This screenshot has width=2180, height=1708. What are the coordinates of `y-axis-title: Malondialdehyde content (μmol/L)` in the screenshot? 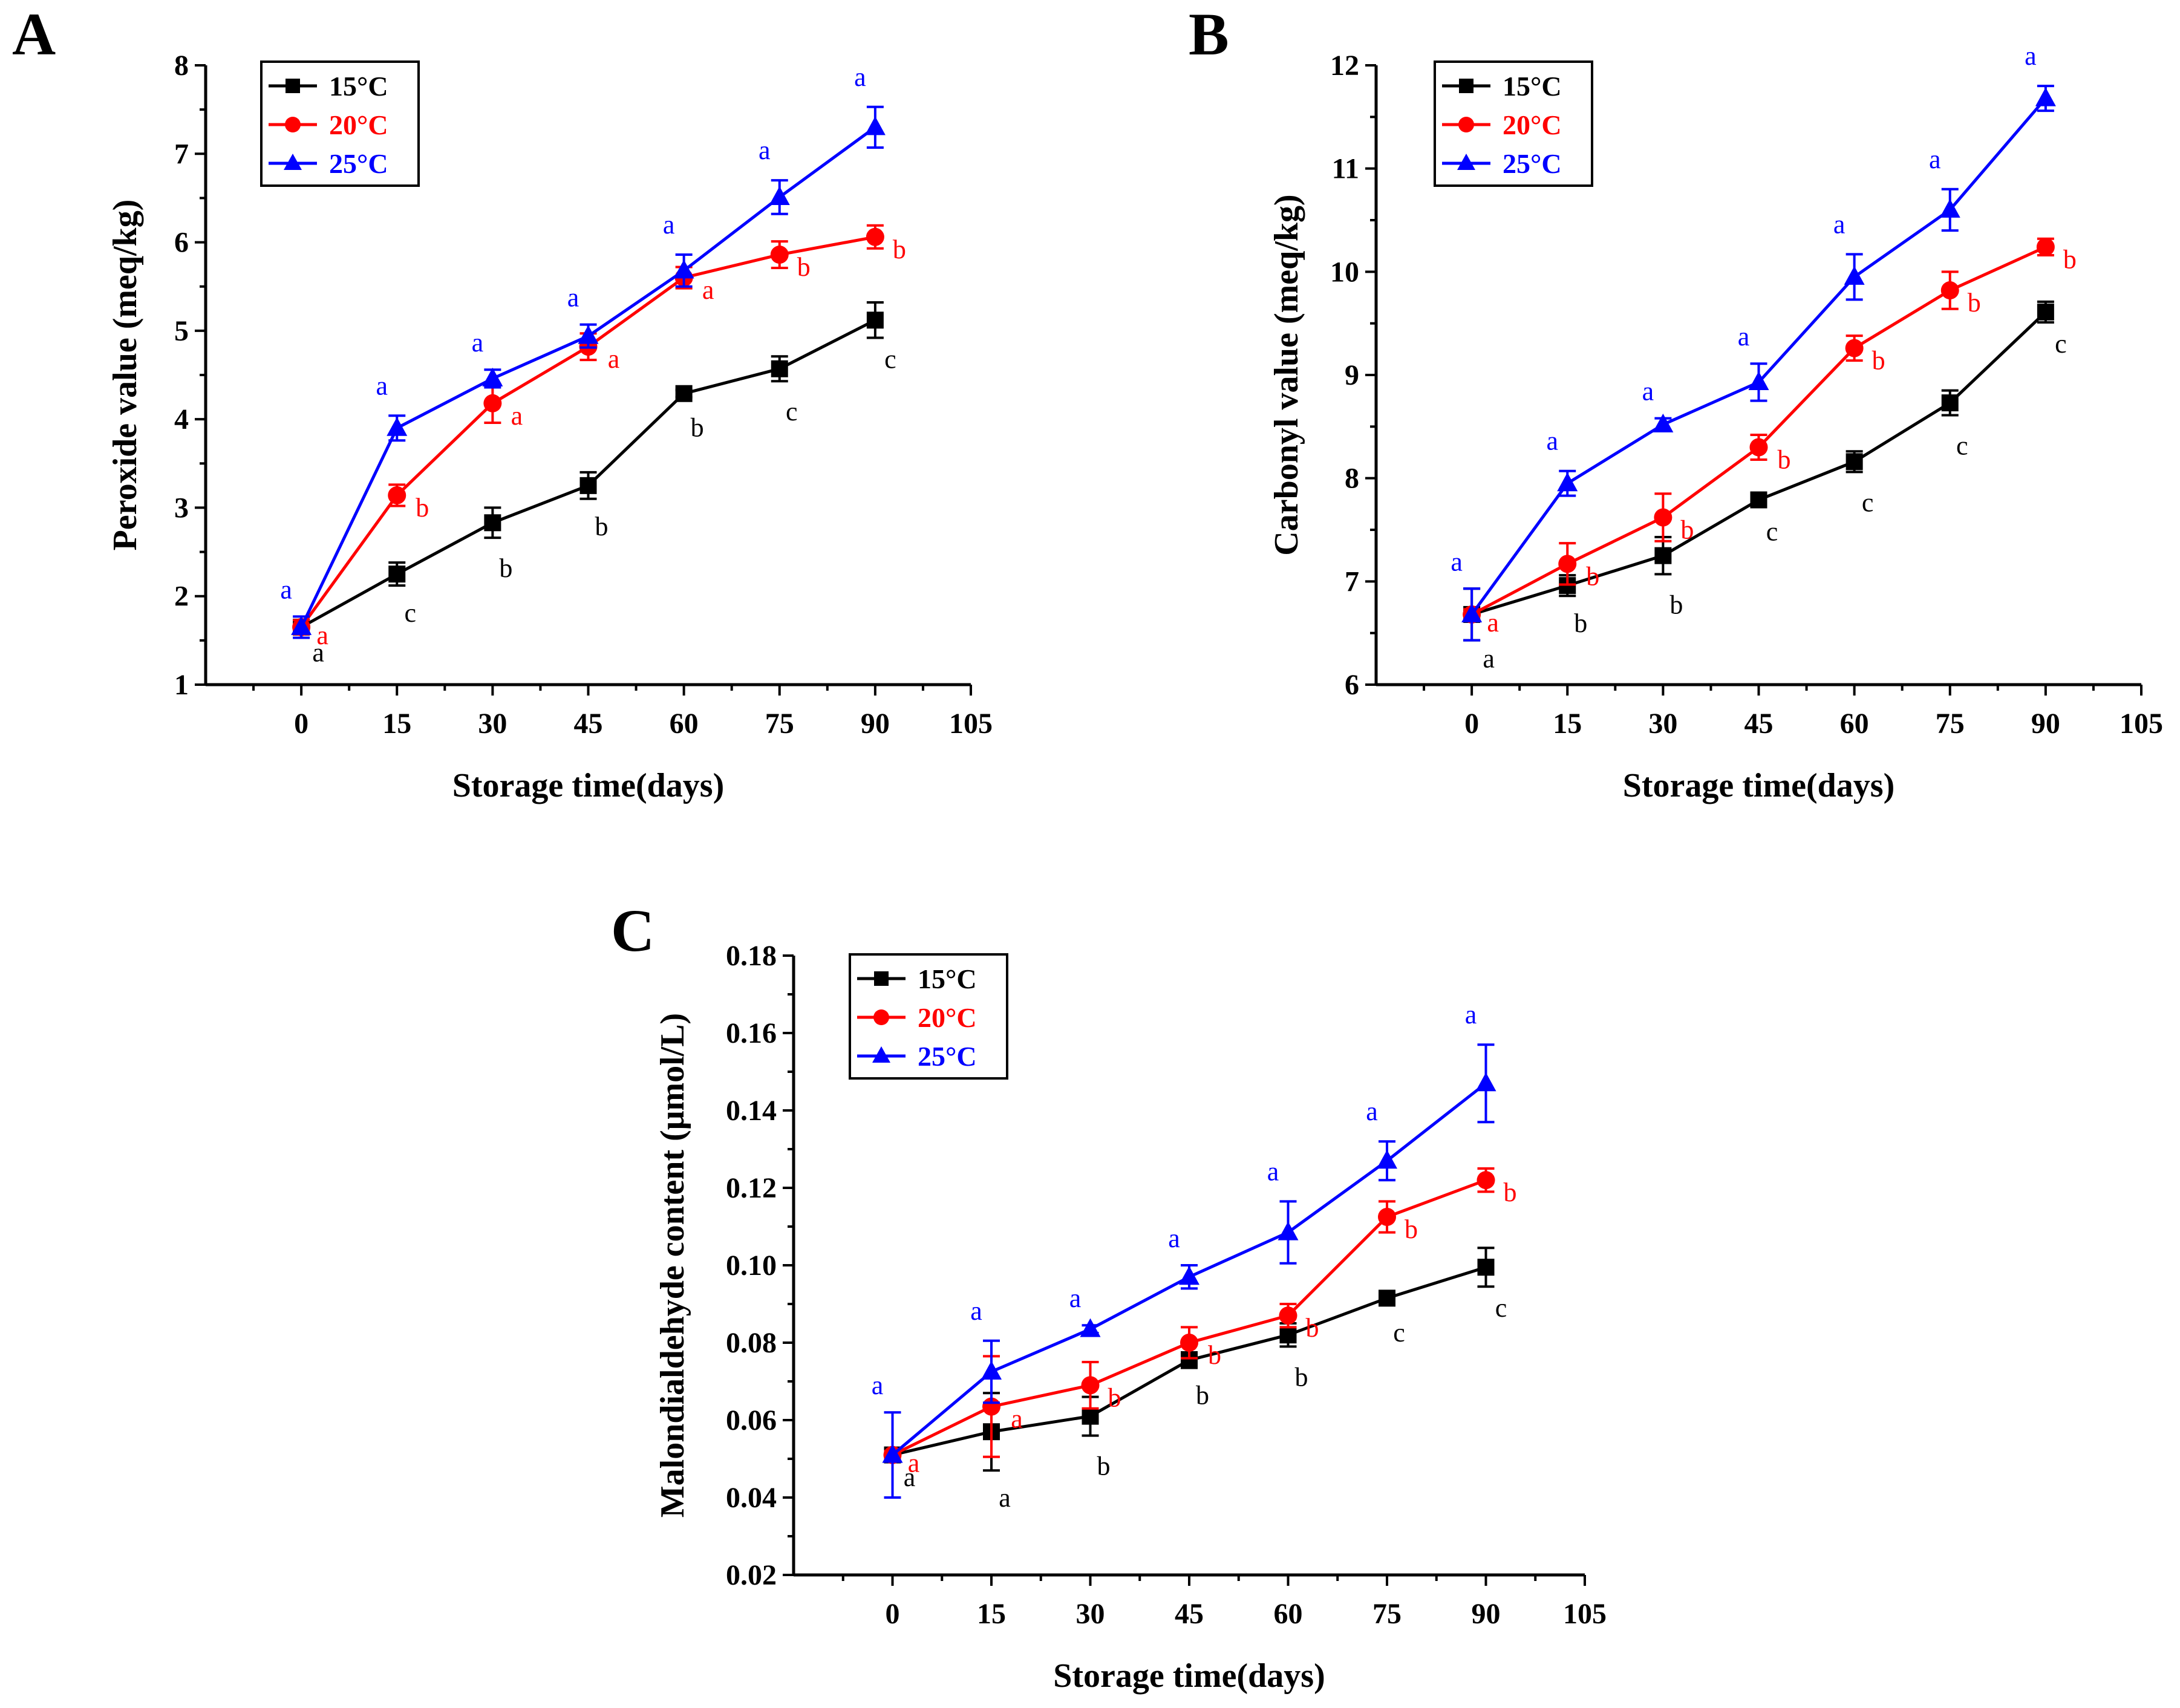 It's located at (672, 1265).